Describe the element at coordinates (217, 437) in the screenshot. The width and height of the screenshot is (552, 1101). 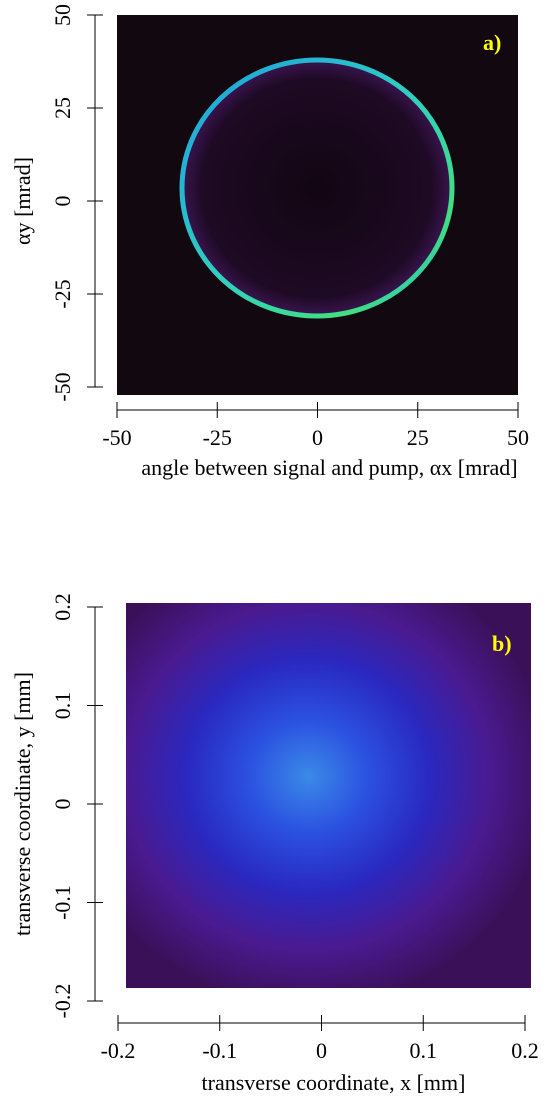
I see `x-tick-label: -25` at that location.